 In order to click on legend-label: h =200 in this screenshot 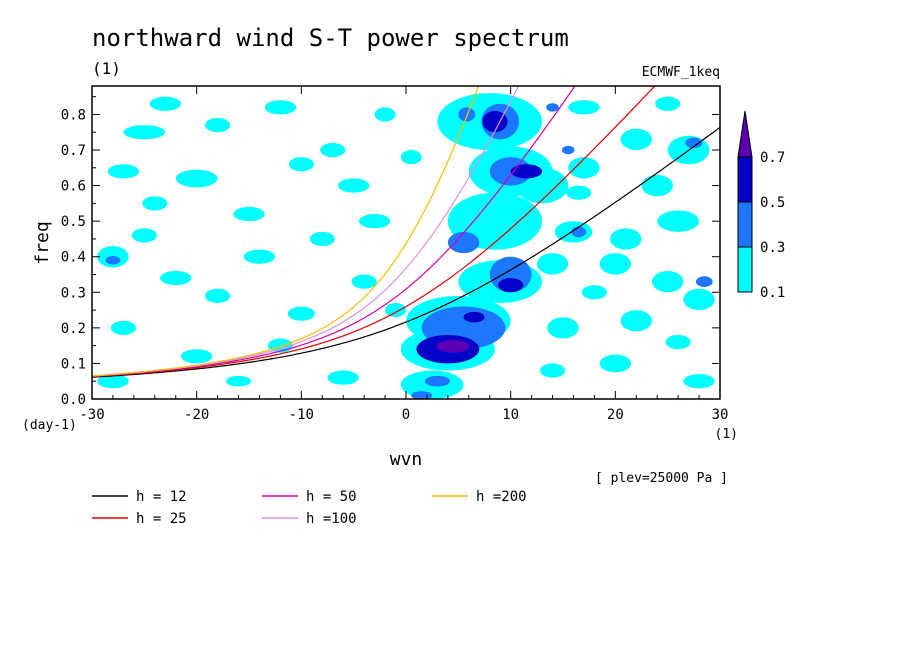, I will do `click(501, 497)`.